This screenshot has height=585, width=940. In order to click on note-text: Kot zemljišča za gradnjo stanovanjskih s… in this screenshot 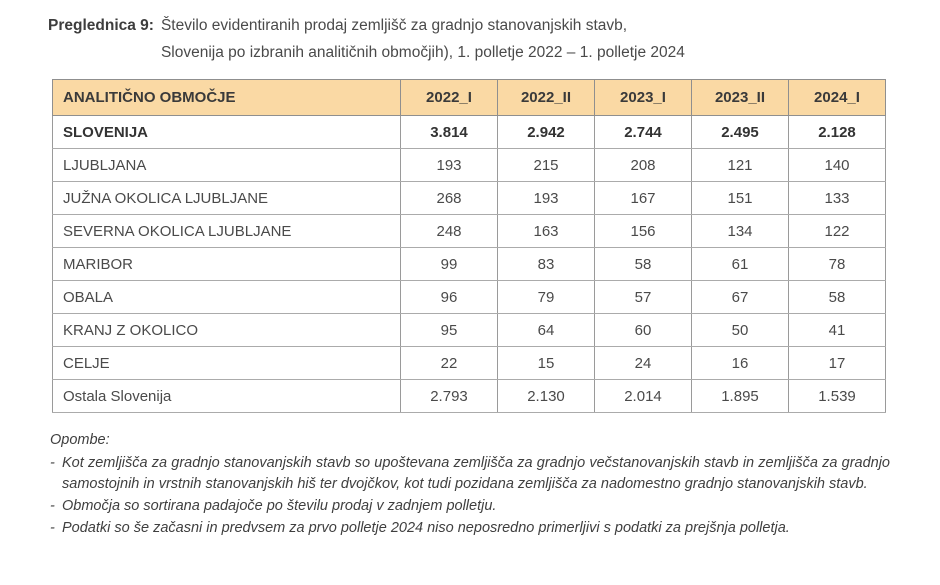, I will do `click(476, 473)`.